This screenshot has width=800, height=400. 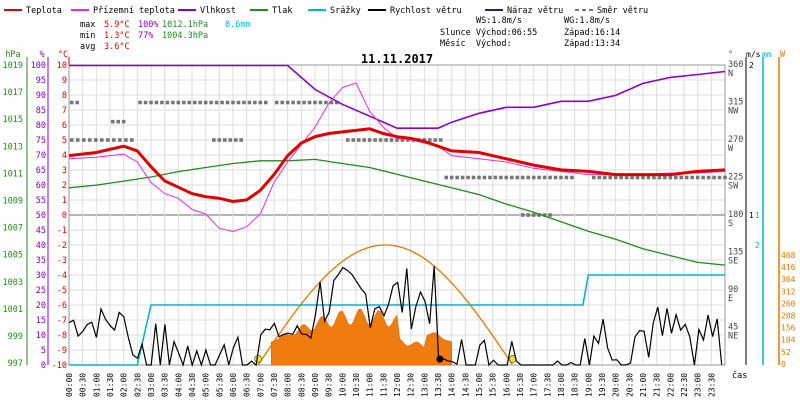 What do you see at coordinates (587, 21) in the screenshot?
I see `stats-wg: WG:1.8m/s` at bounding box center [587, 21].